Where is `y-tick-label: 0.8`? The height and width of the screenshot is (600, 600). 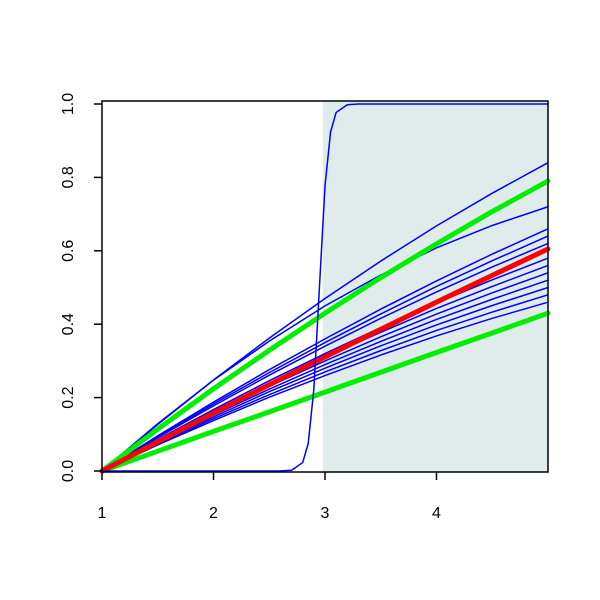 y-tick-label: 0.8 is located at coordinates (68, 177).